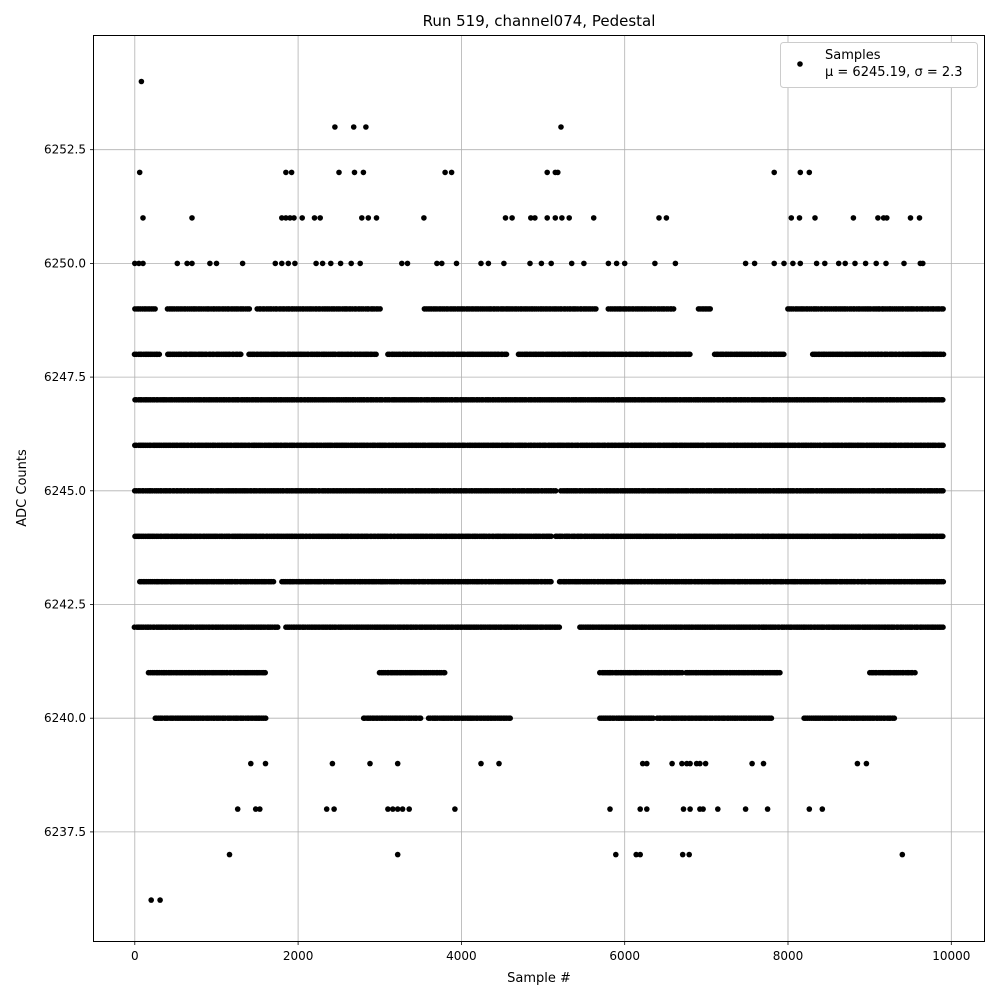 This screenshot has width=1000, height=1000. Describe the element at coordinates (65, 605) in the screenshot. I see `y-tick-label: 6242.5` at that location.